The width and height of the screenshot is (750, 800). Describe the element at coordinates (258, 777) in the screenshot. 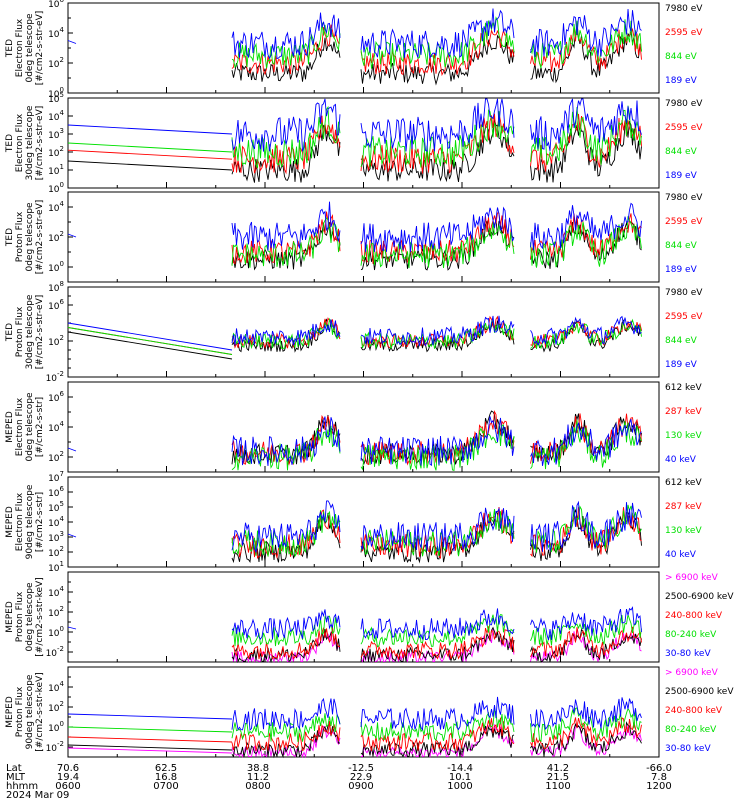

I see `footer-mlt-value: 11.2` at that location.